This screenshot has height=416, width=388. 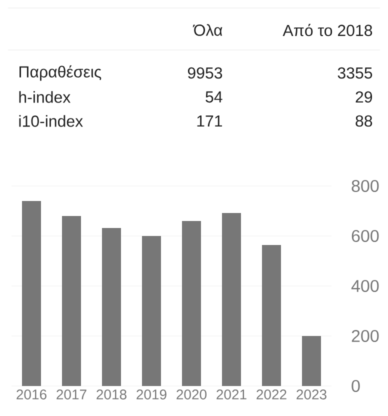 What do you see at coordinates (271, 395) in the screenshot?
I see `x-tick-label: 2022` at bounding box center [271, 395].